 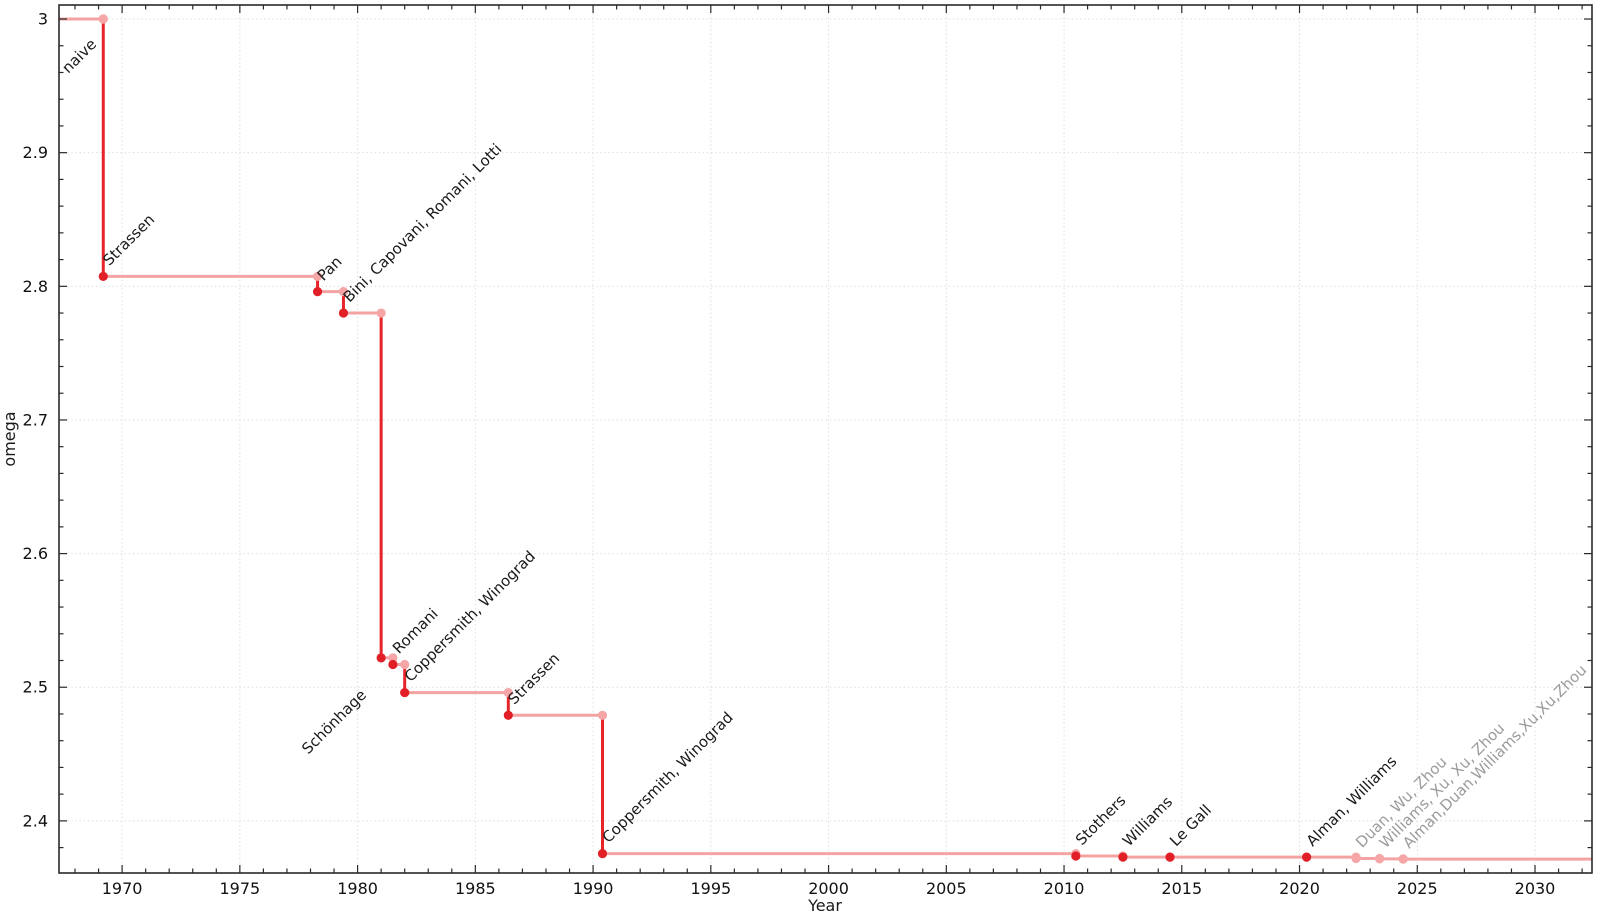 I want to click on point-label: Alman,Duan,Williams,Xu,Xu,Zhou, so click(x=1494, y=756).